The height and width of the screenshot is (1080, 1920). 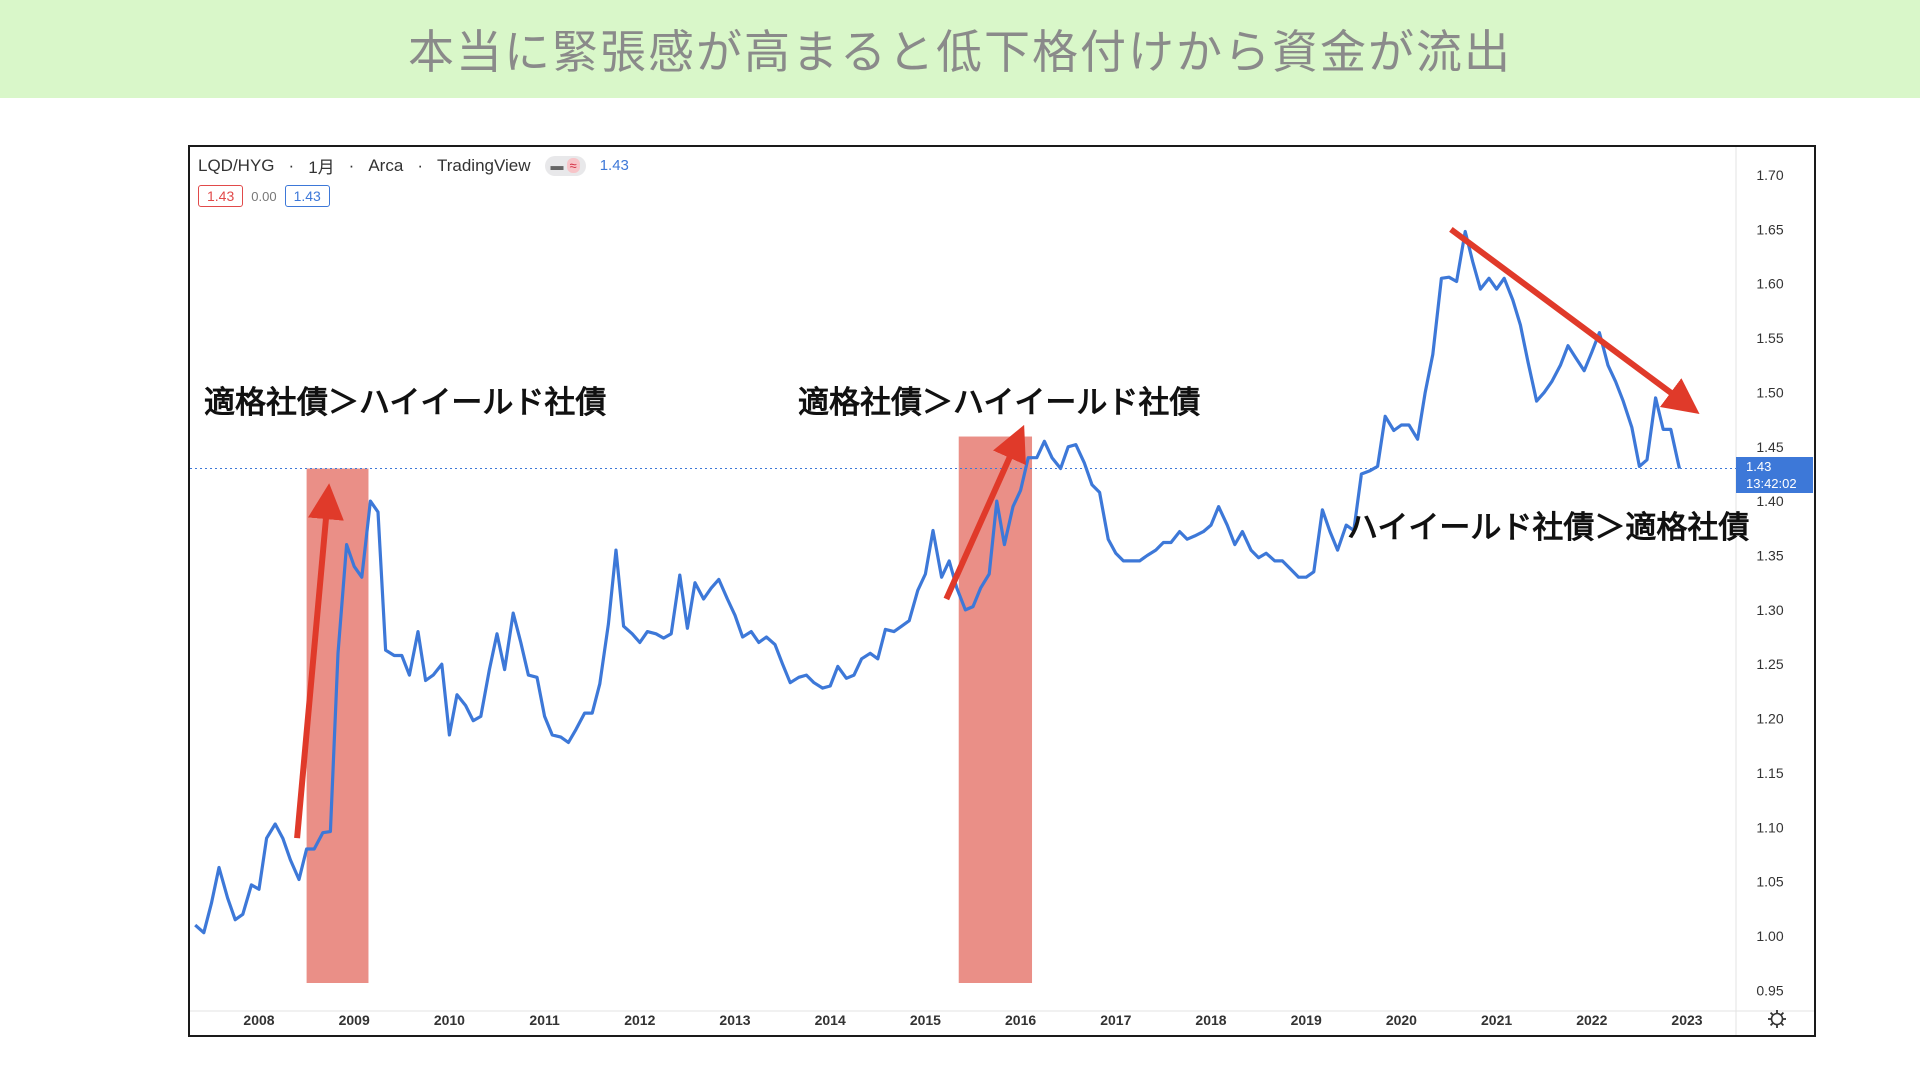 I want to click on ohlc-values: 1.43 0.00 1.43, so click(x=264, y=196).